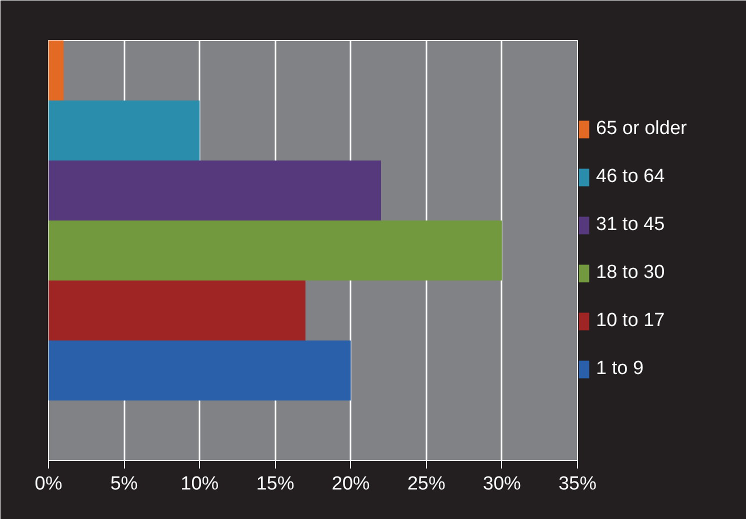 This screenshot has width=746, height=519. Describe the element at coordinates (630, 225) in the screenshot. I see `legend-label: 31 to 45` at that location.